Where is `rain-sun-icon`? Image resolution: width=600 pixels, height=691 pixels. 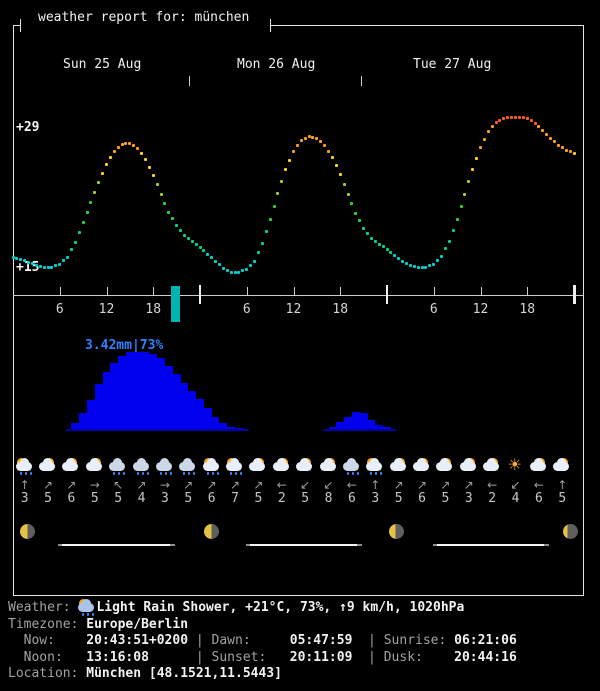 rain-sun-icon is located at coordinates (236, 468).